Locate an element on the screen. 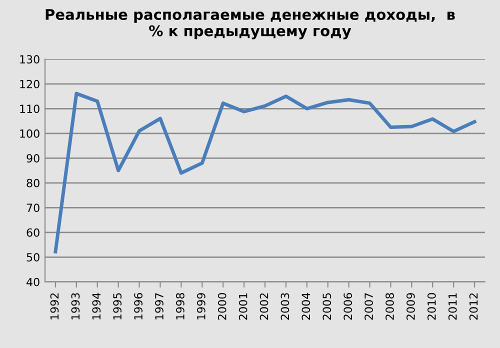  y-tick-label: 120 is located at coordinates (30, 84).